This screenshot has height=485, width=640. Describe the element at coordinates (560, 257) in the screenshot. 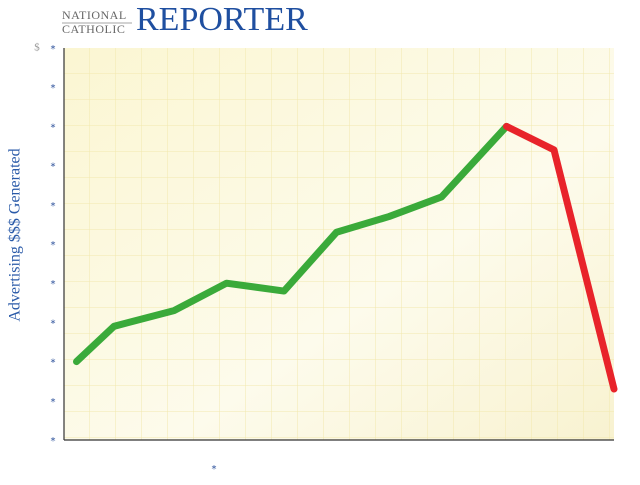

I see `data-line` at that location.